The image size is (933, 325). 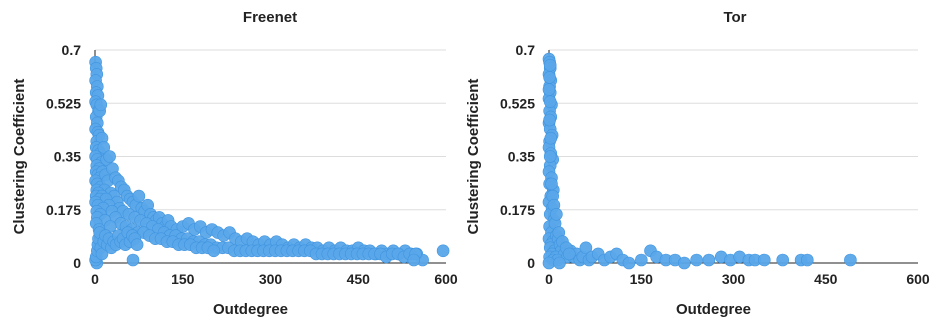 I want to click on chart-1-ytick-label: 0, so click(x=77, y=263).